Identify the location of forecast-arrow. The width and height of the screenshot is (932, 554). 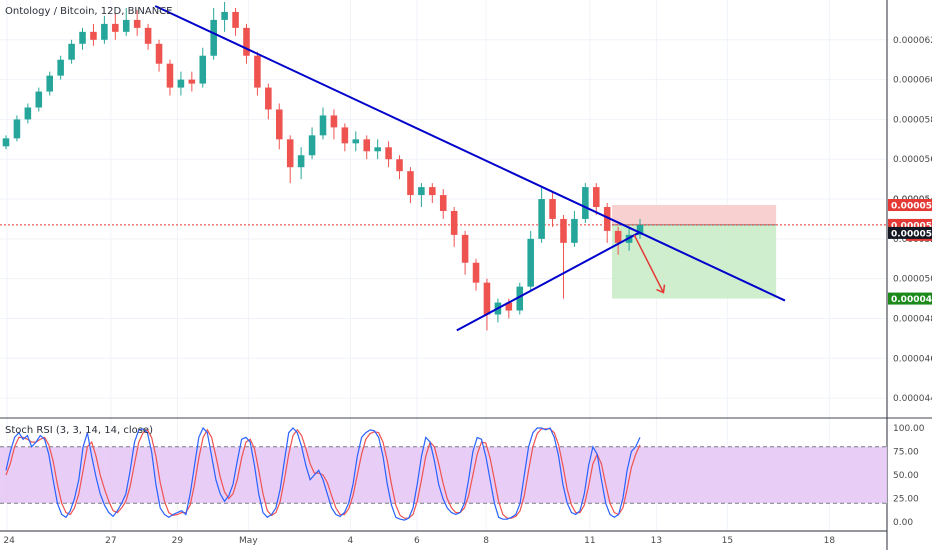
(649, 264).